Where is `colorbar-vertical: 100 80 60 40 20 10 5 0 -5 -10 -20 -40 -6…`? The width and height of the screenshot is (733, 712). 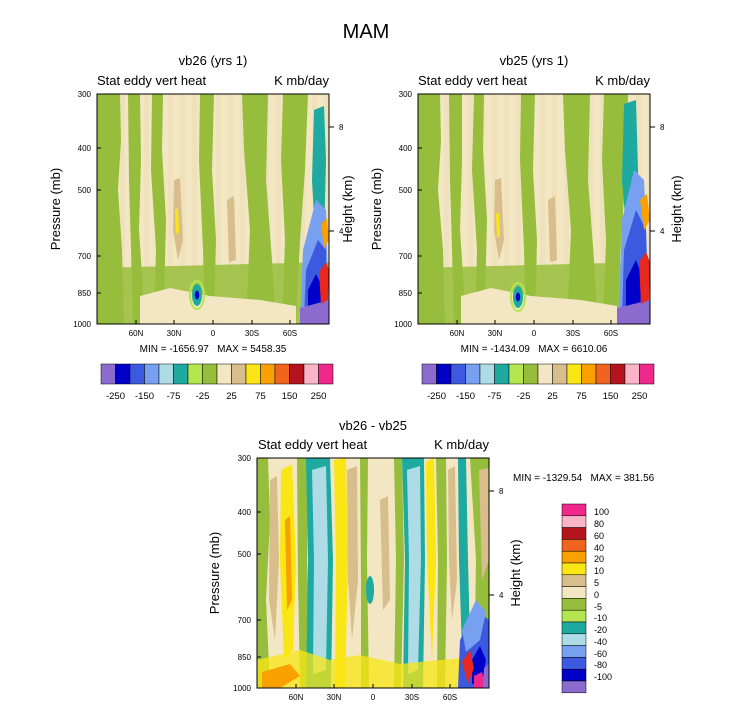 colorbar-vertical: 100 80 60 40 20 10 5 0 -5 -10 -20 -40 -6… is located at coordinates (586, 598).